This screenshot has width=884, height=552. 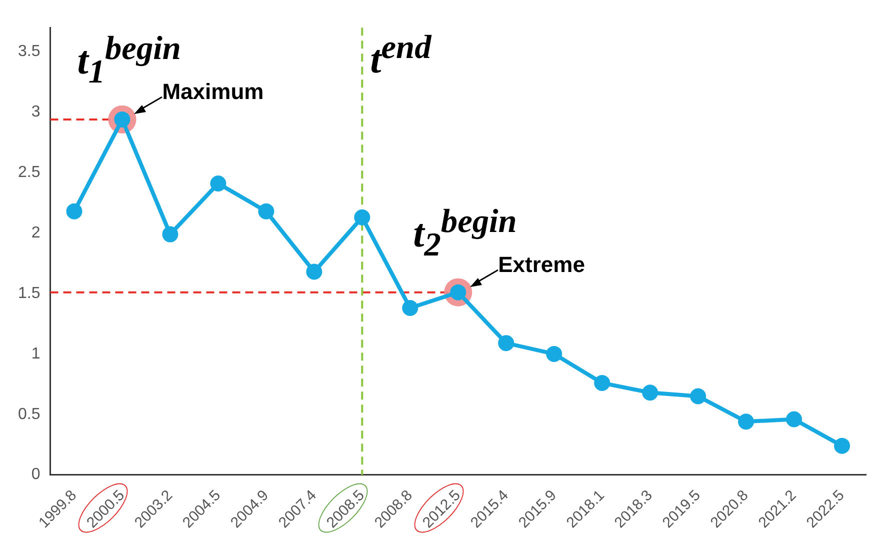 I want to click on y-tick-label: 3.5, so click(x=29, y=51).